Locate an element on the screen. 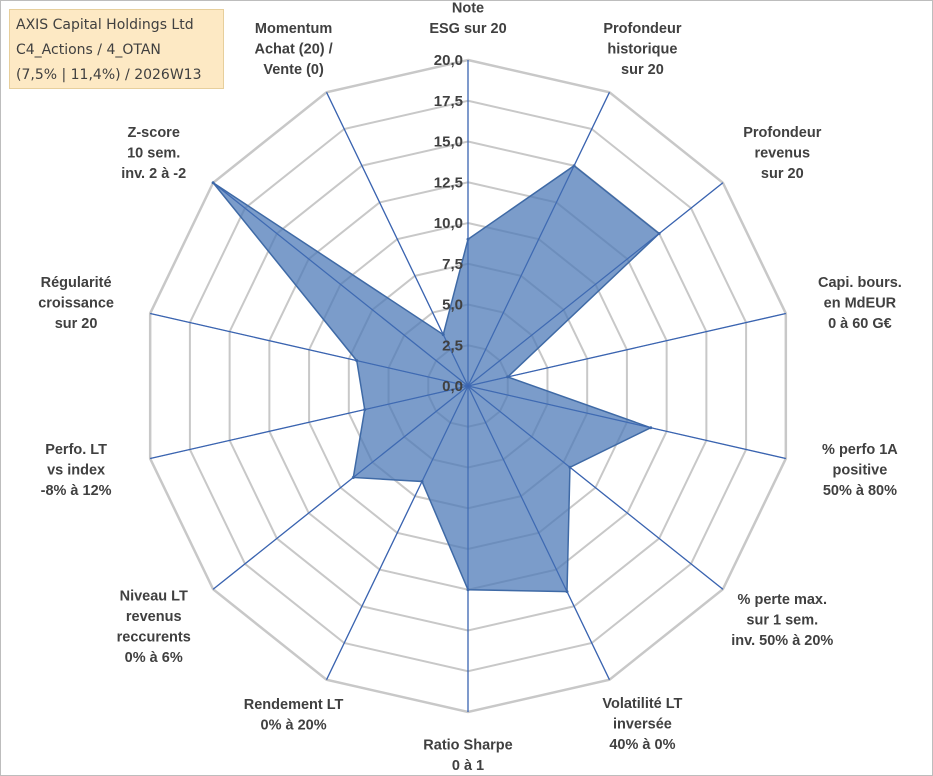 This screenshot has width=933, height=776. tick-label: 10,0 is located at coordinates (448, 223).